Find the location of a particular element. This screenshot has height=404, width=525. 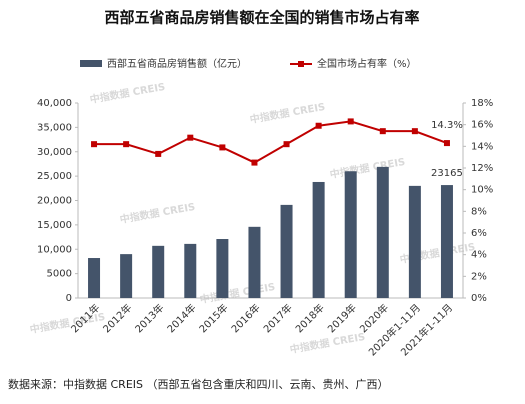

y2-tick-label: 12% is located at coordinates (482, 168).